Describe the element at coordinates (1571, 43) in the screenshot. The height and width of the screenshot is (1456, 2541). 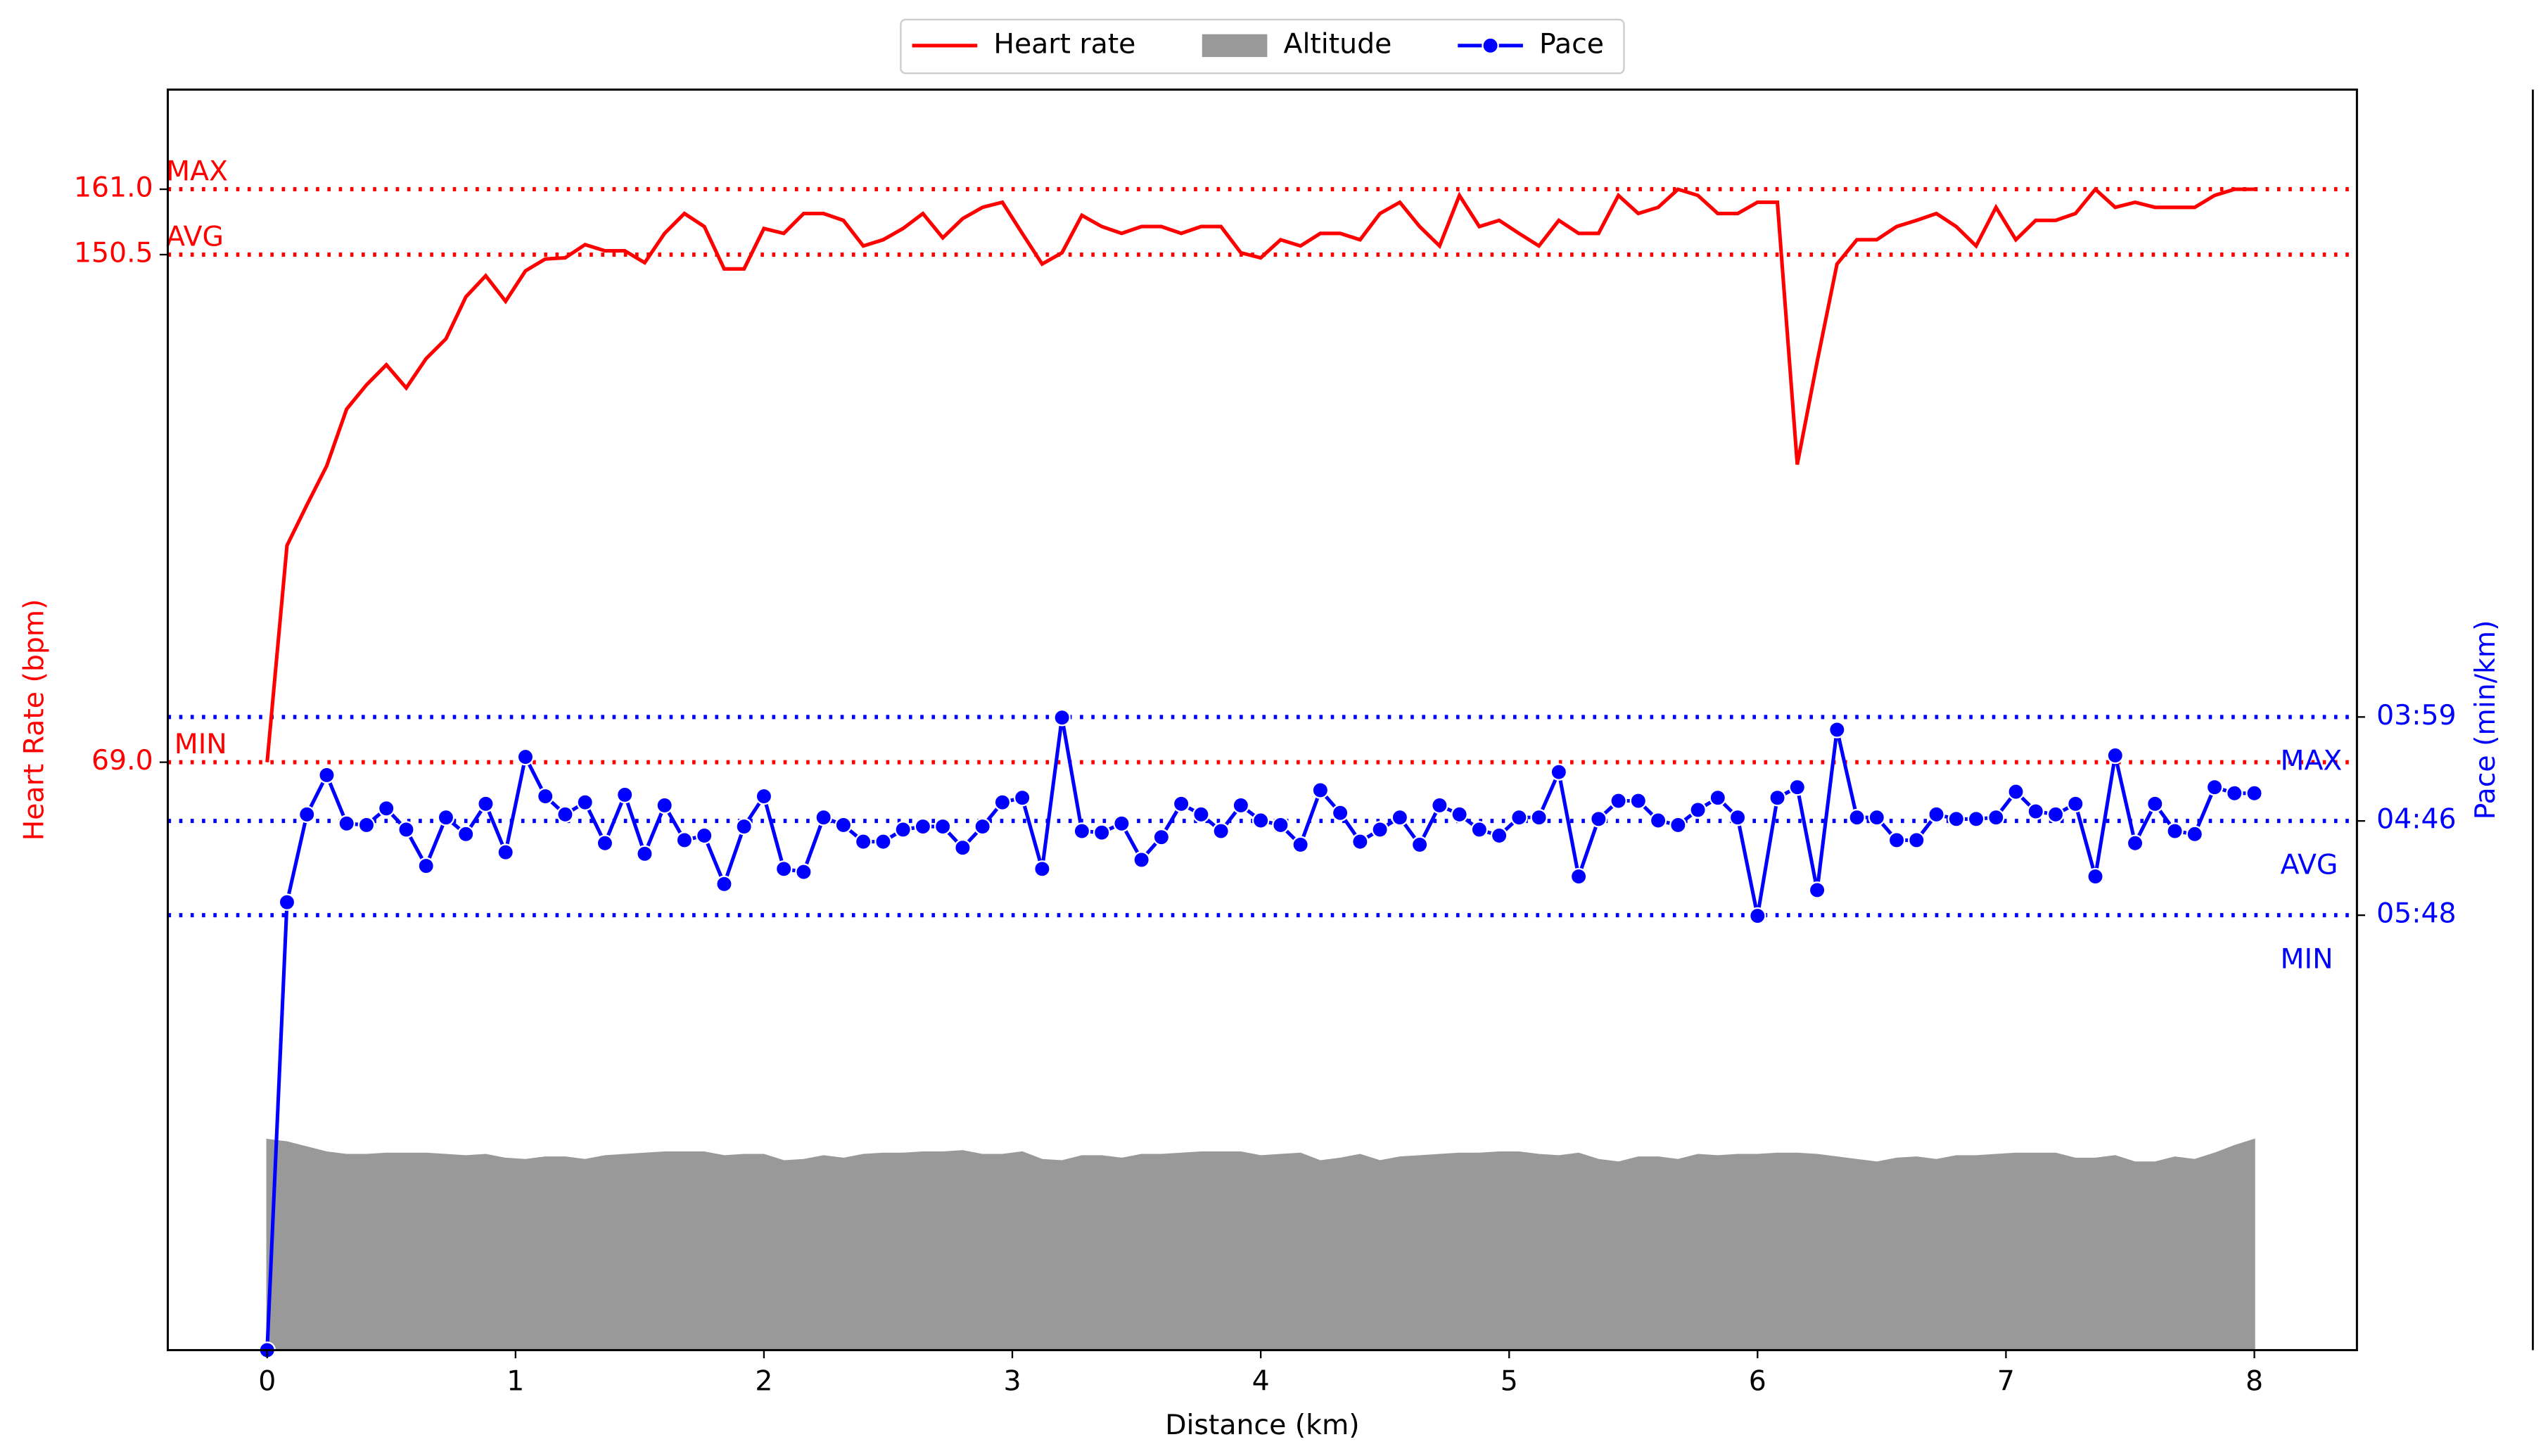
I see `legend-label: Pace` at that location.